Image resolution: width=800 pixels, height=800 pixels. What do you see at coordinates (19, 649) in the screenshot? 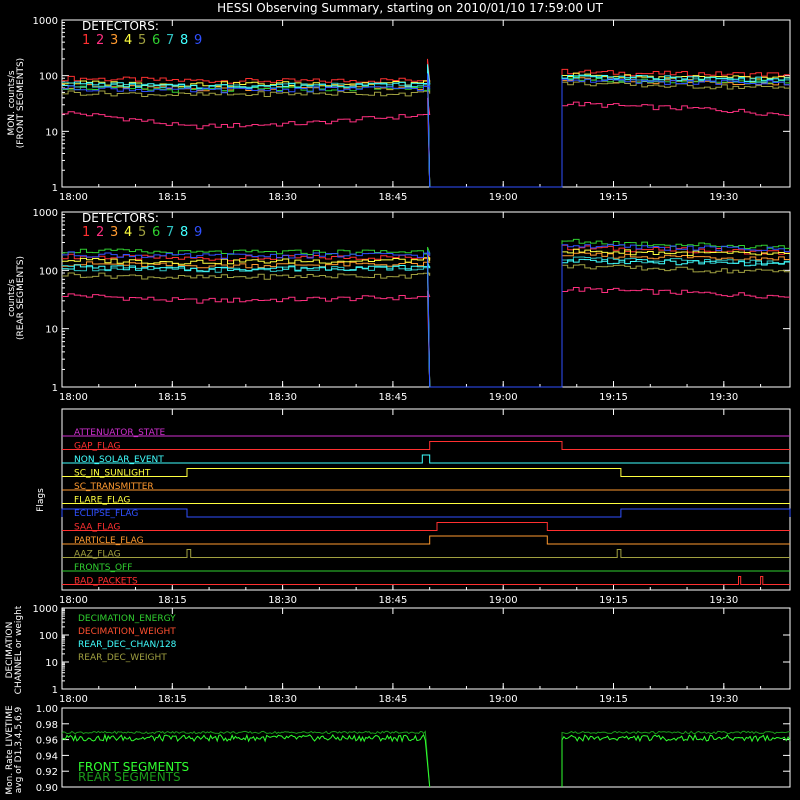
I see `y-axis-label: CHANNEL or weight` at bounding box center [19, 649].